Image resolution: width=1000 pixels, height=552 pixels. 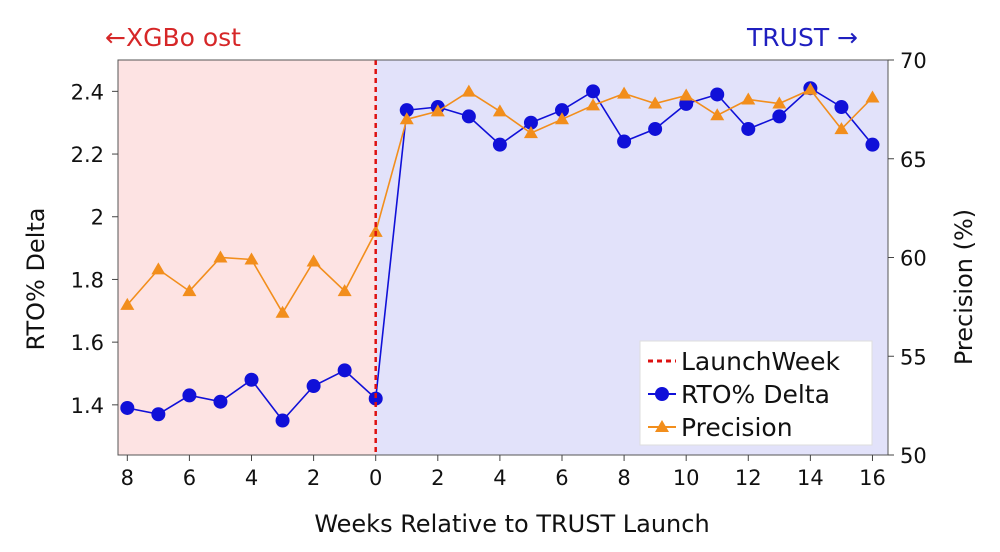 I want to click on y-axis-left-title: RTO% Delta, so click(x=36, y=279).